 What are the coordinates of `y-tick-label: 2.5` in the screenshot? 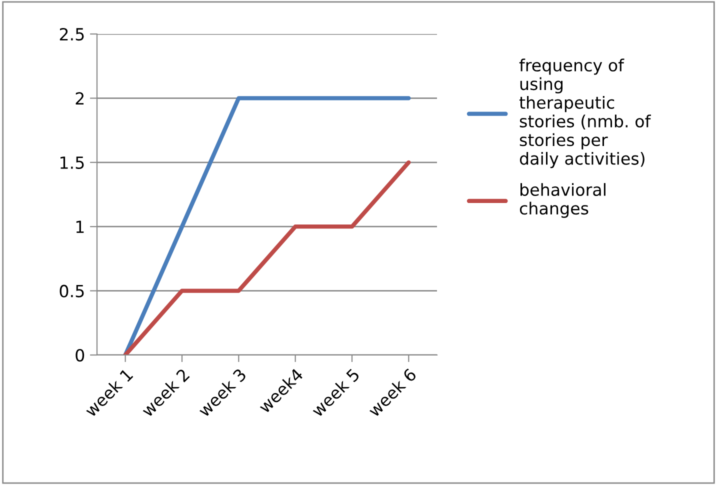 It's located at (72, 34).